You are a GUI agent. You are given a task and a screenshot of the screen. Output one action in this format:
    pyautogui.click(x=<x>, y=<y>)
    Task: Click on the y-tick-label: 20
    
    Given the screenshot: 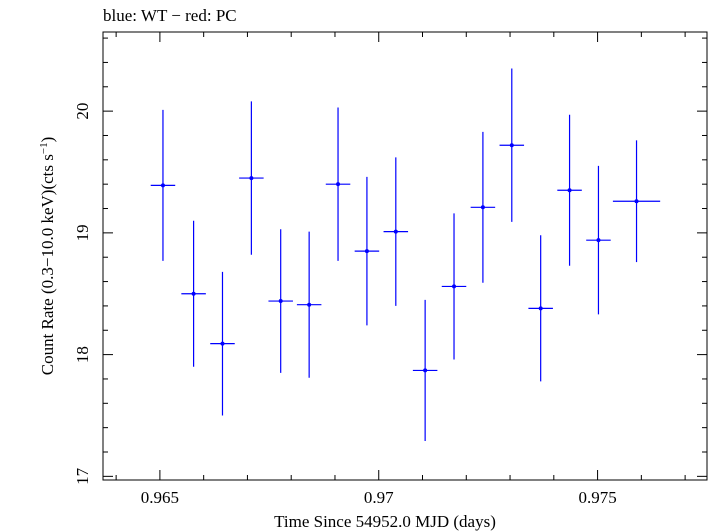 What is the action you would take?
    pyautogui.click(x=82, y=111)
    